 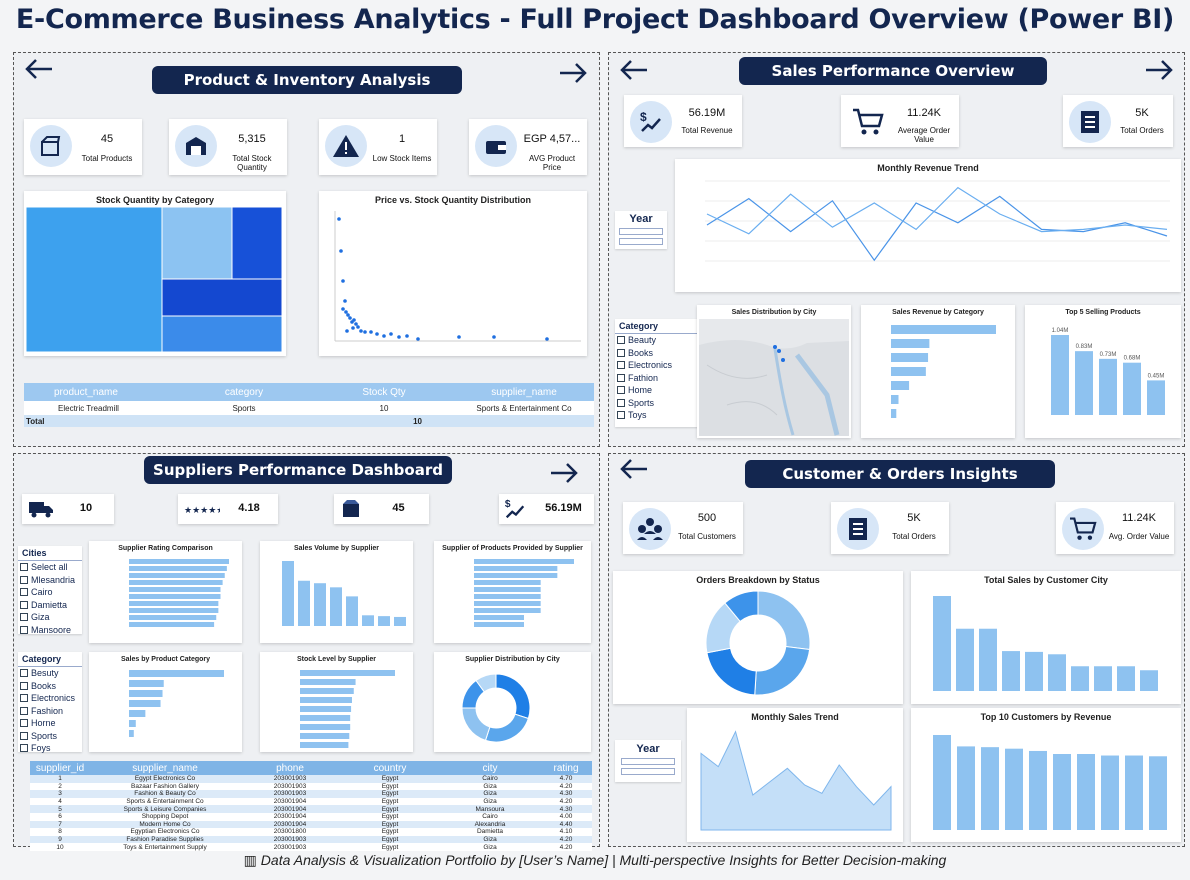 I want to click on table-header: category, so click(x=244, y=392).